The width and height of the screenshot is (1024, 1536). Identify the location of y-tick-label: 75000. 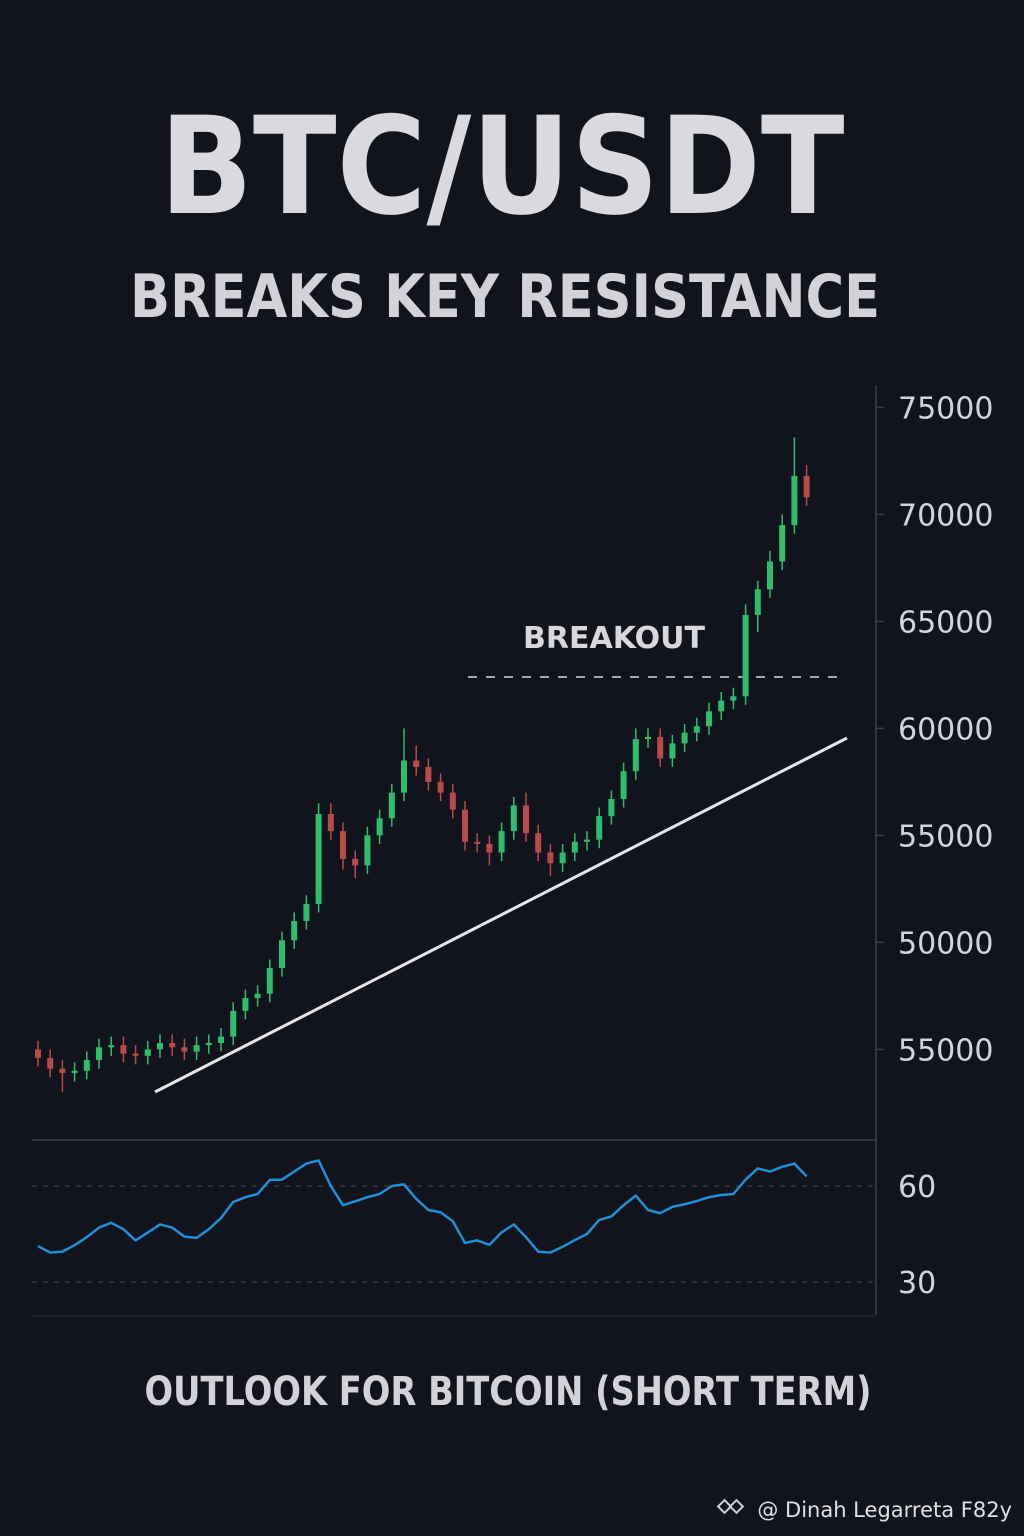
(945, 408).